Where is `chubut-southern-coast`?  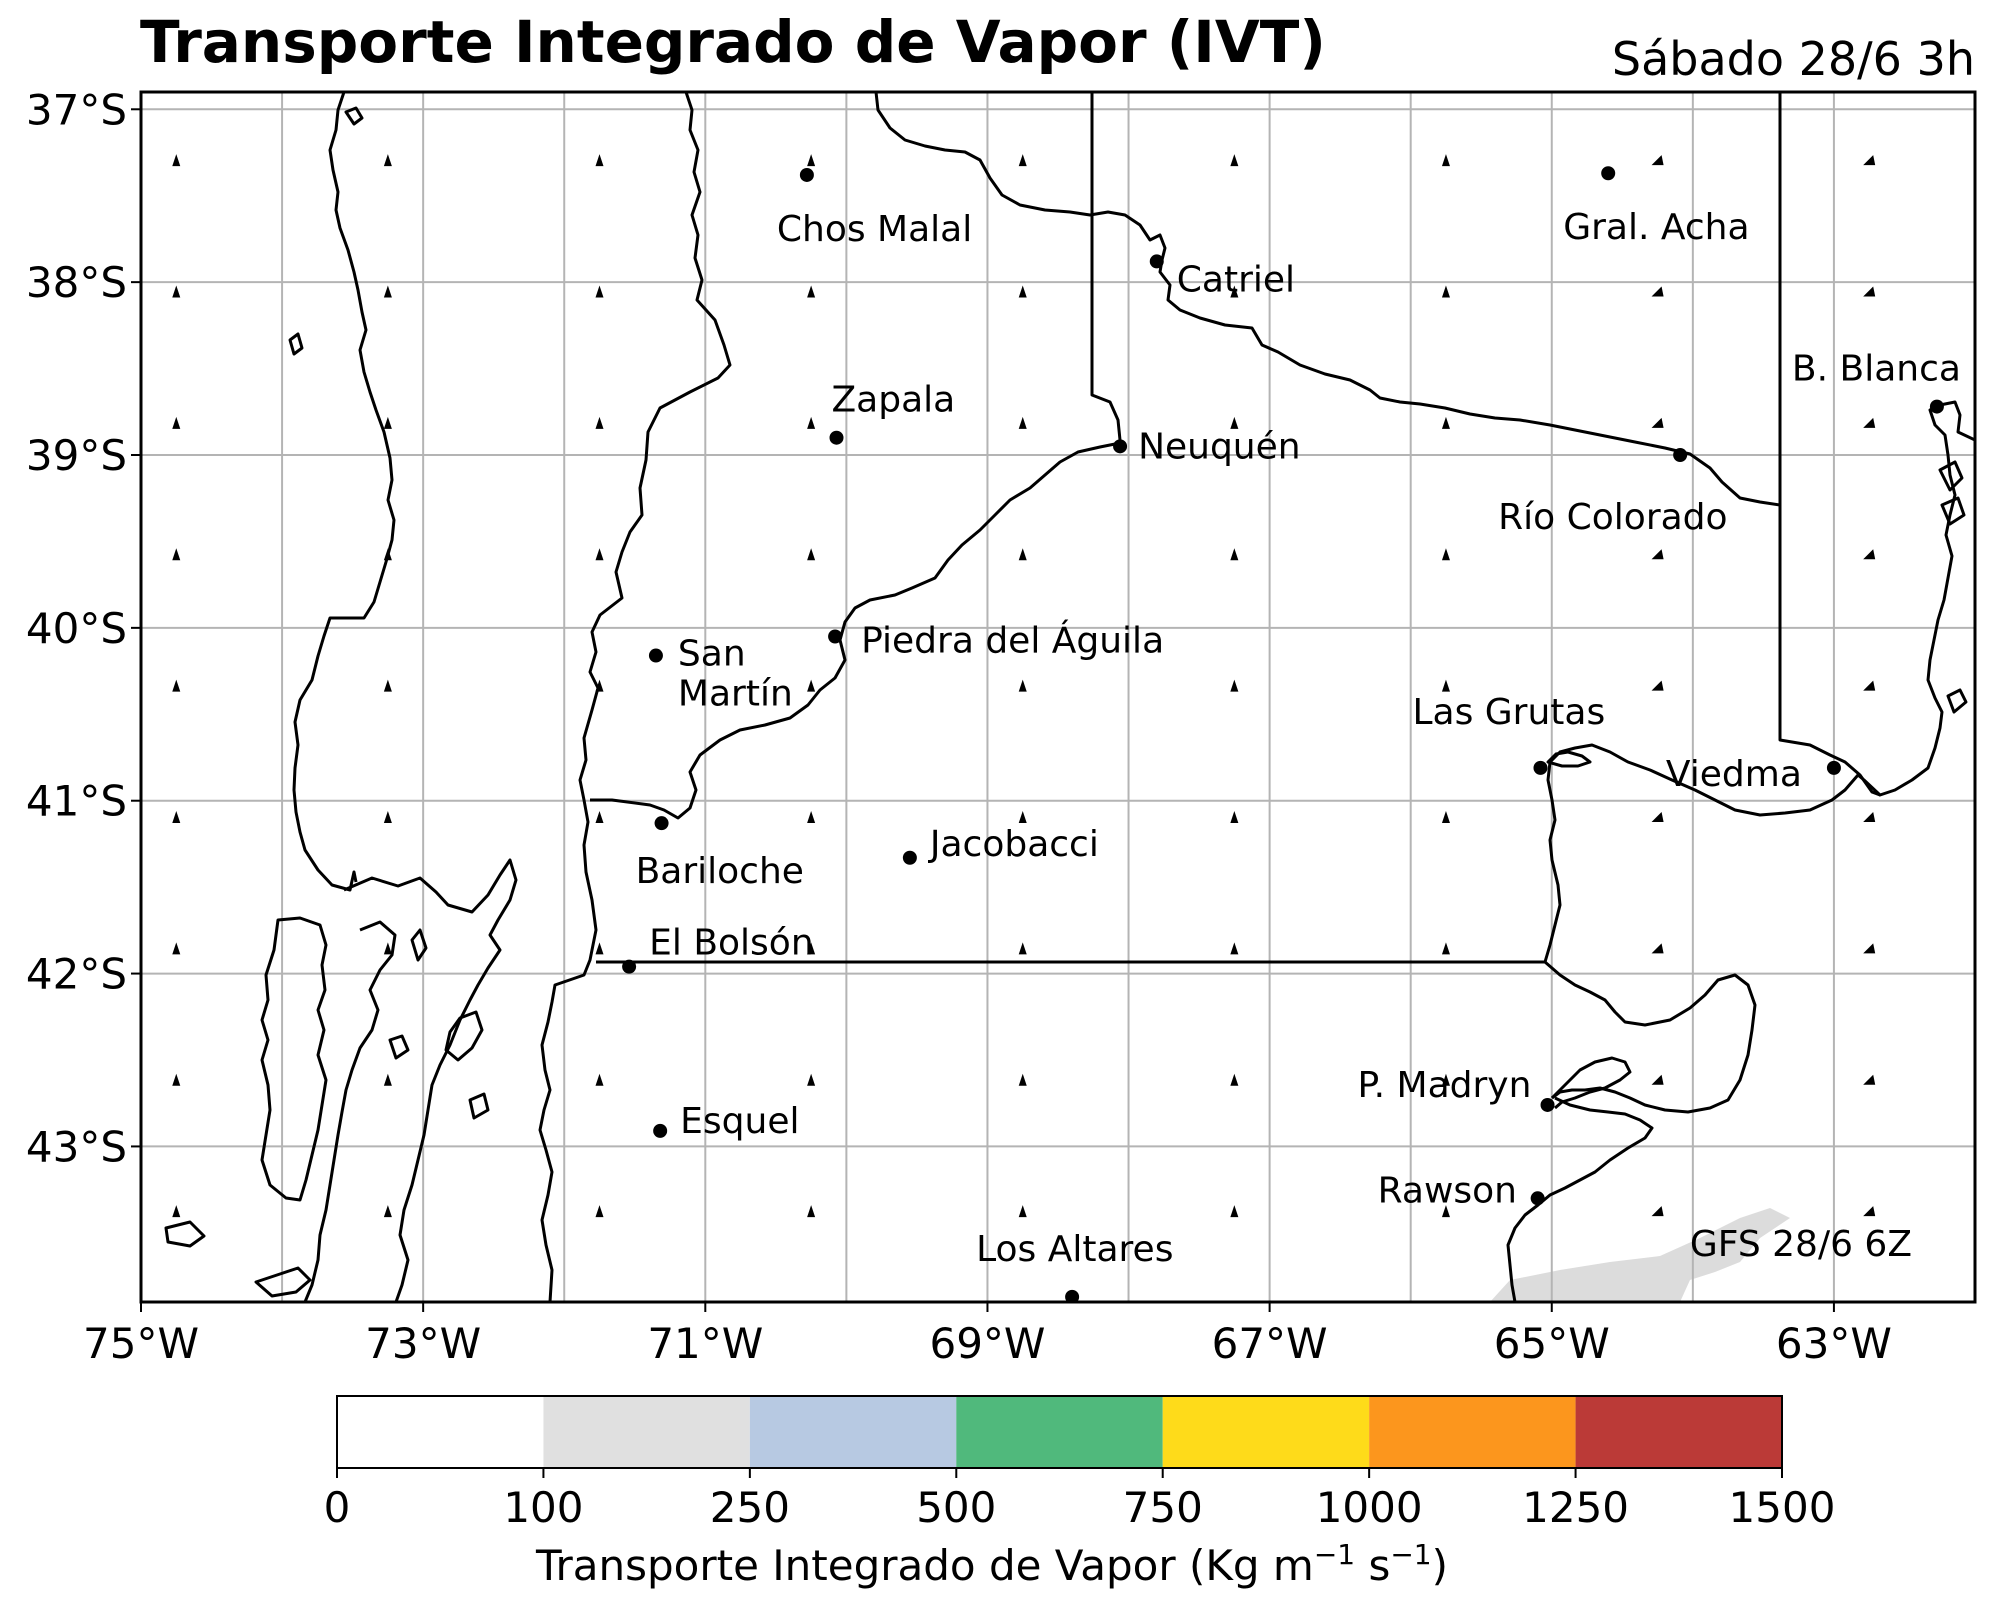 chubut-southern-coast is located at coordinates (1580, 1199).